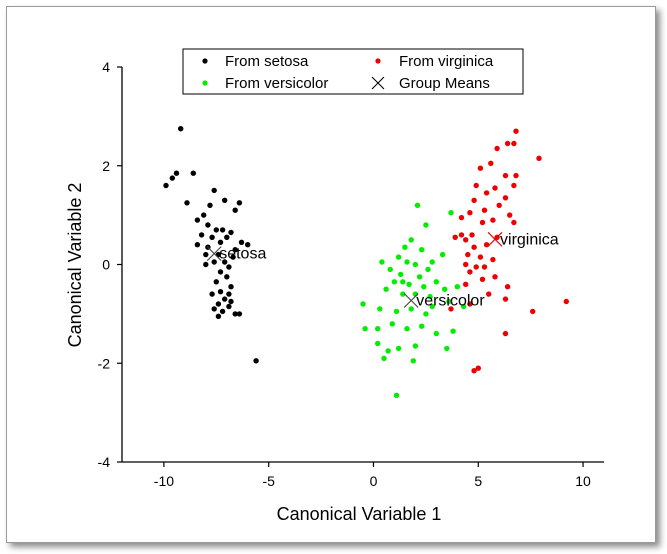 This screenshot has height=554, width=667. Describe the element at coordinates (205, 83) in the screenshot. I see `legend-marker-versicolor` at that location.